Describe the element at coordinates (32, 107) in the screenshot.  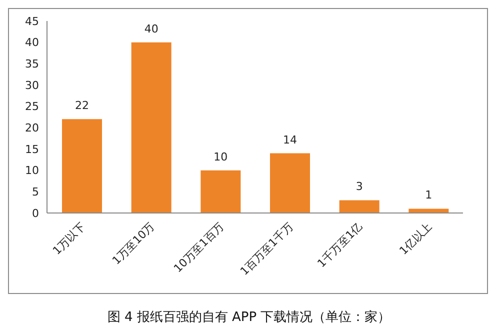
I see `y-tick-label: 25` at that location.